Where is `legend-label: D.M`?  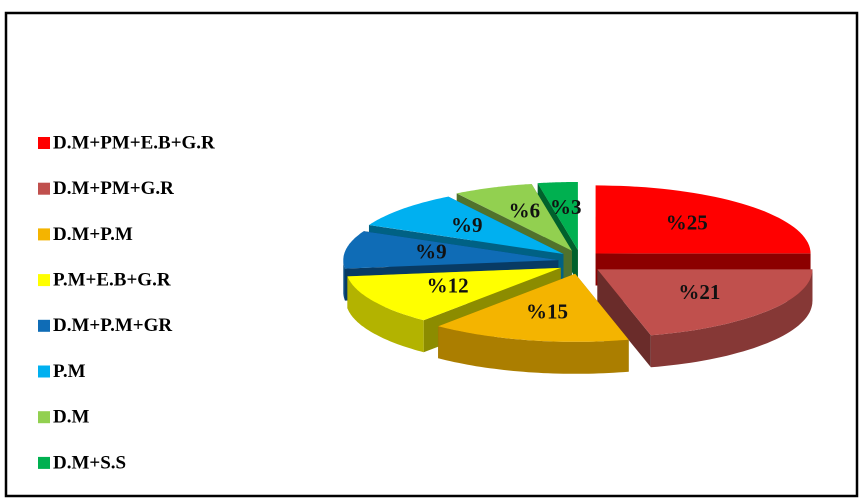 legend-label: D.M is located at coordinates (71, 417).